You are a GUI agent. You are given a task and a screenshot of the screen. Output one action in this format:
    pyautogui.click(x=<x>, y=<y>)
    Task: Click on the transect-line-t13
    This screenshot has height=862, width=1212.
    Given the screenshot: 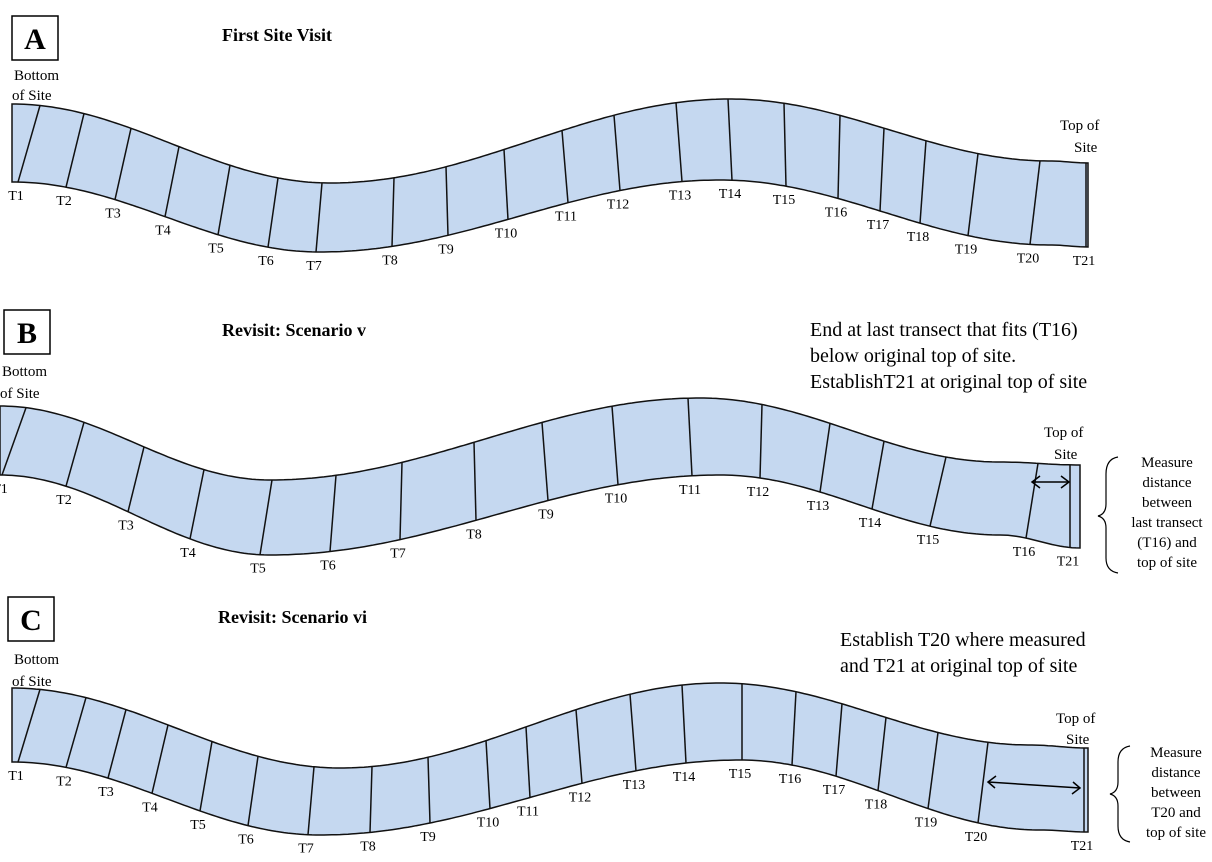 What is the action you would take?
    pyautogui.click(x=679, y=142)
    